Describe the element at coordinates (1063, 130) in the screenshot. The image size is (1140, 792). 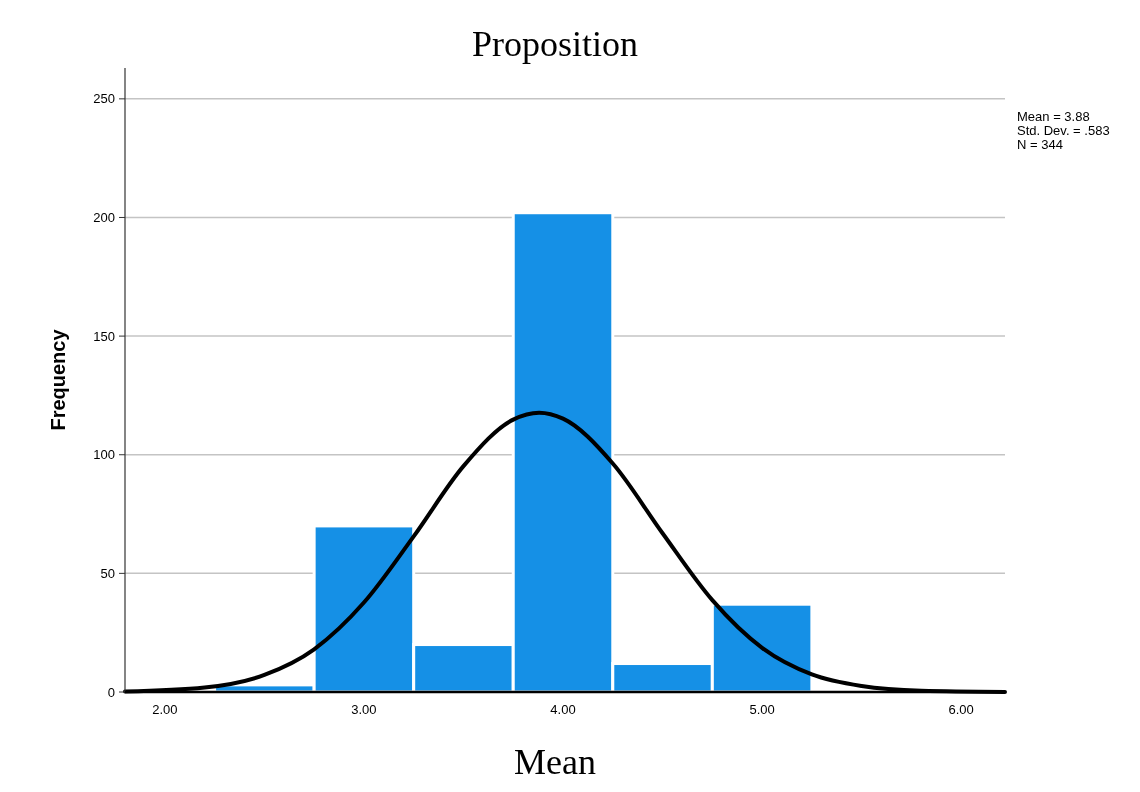
I see `text: Std. Dev. = .583` at that location.